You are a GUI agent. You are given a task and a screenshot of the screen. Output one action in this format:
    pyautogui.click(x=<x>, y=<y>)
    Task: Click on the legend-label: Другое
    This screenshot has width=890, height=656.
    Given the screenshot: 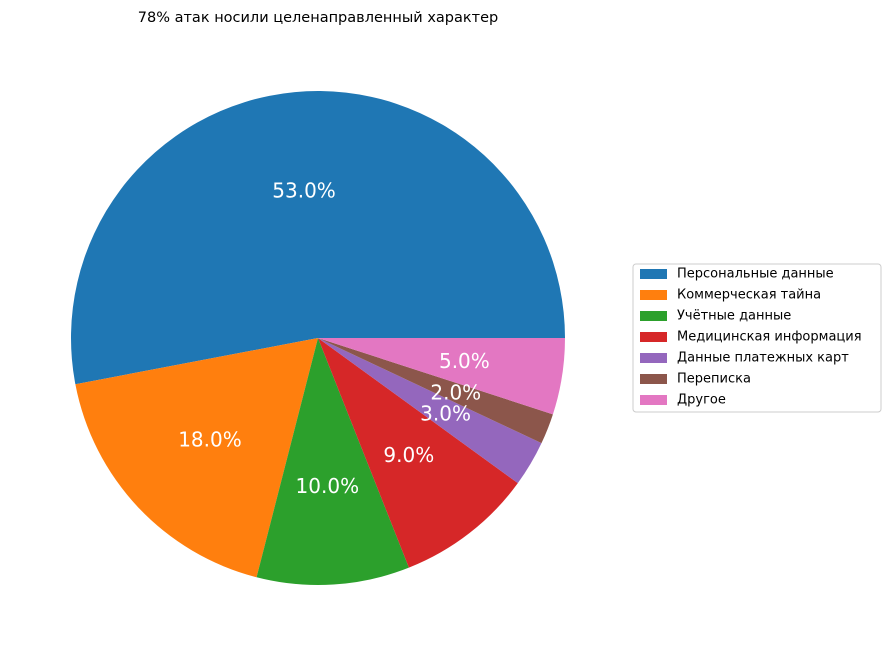 What is the action you would take?
    pyautogui.click(x=701, y=400)
    